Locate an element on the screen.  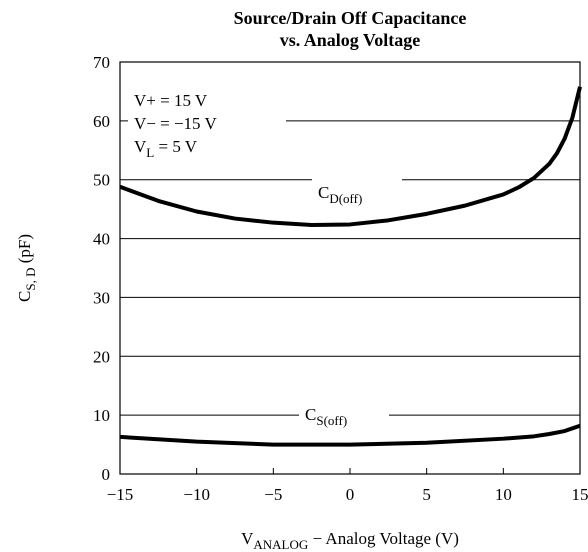
y-tick-label: 0 is located at coordinates (106, 474).